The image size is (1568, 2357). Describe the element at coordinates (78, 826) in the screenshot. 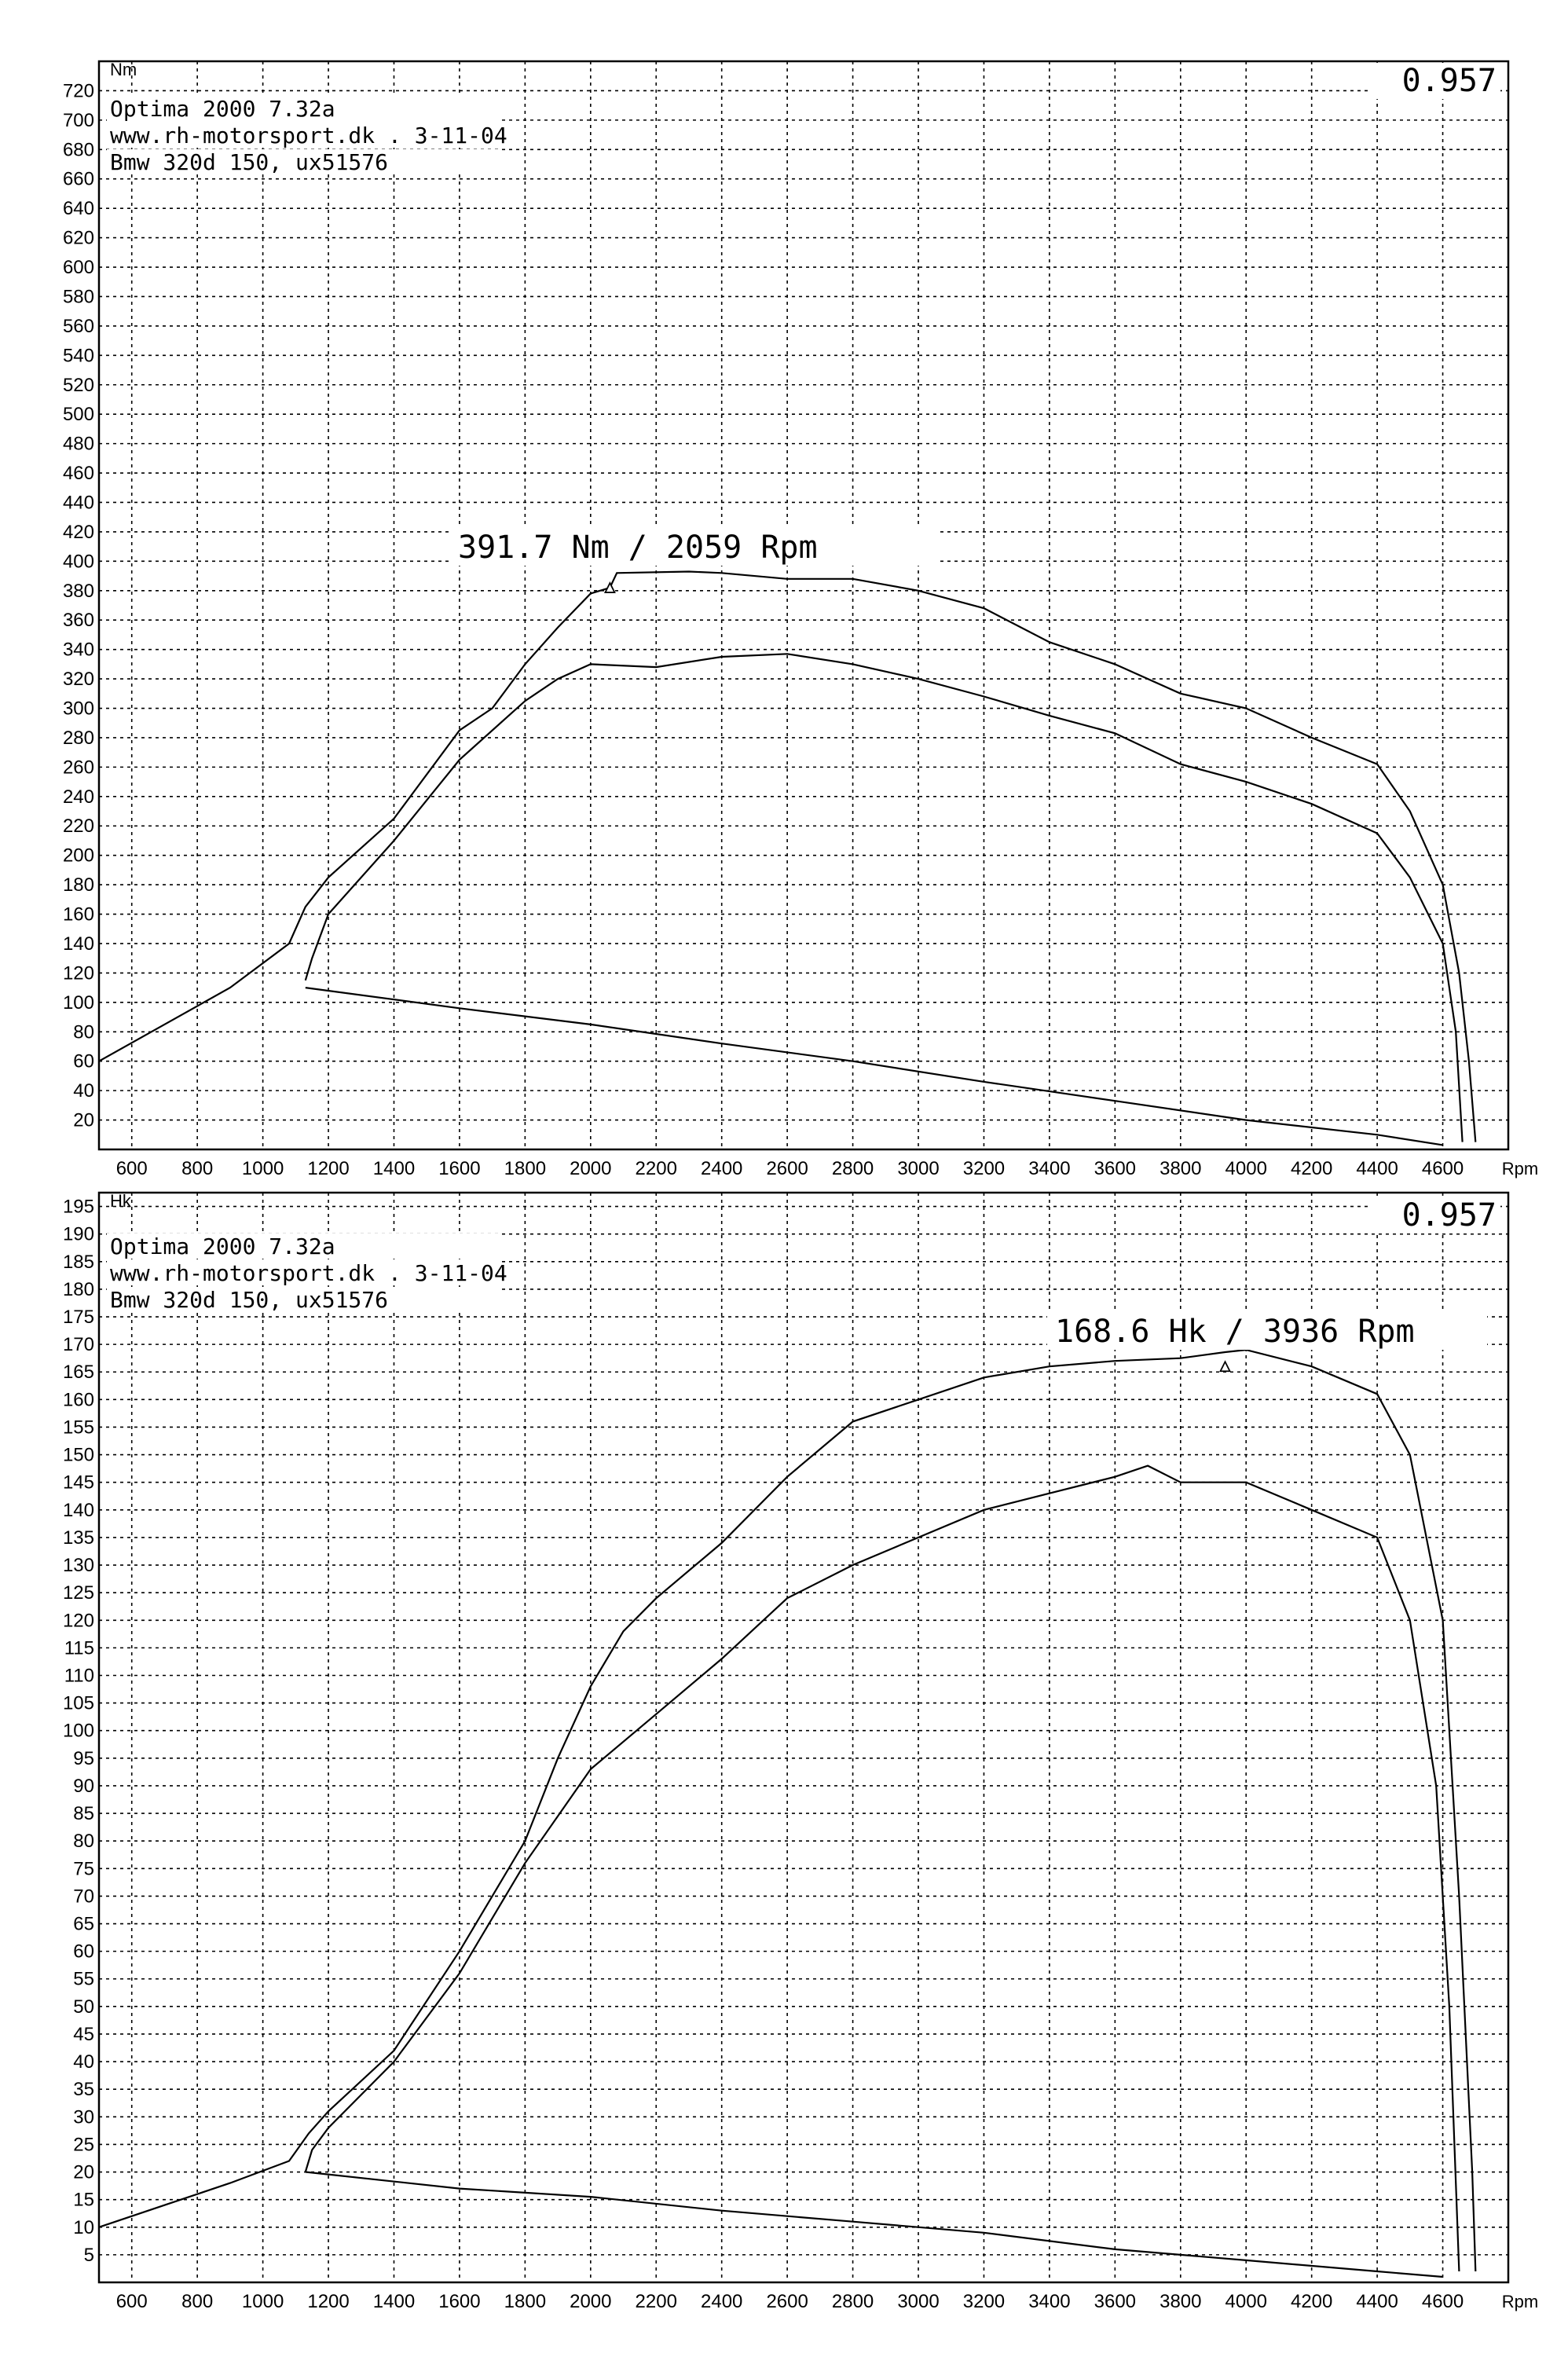

I see `y-tick-label: 220` at that location.